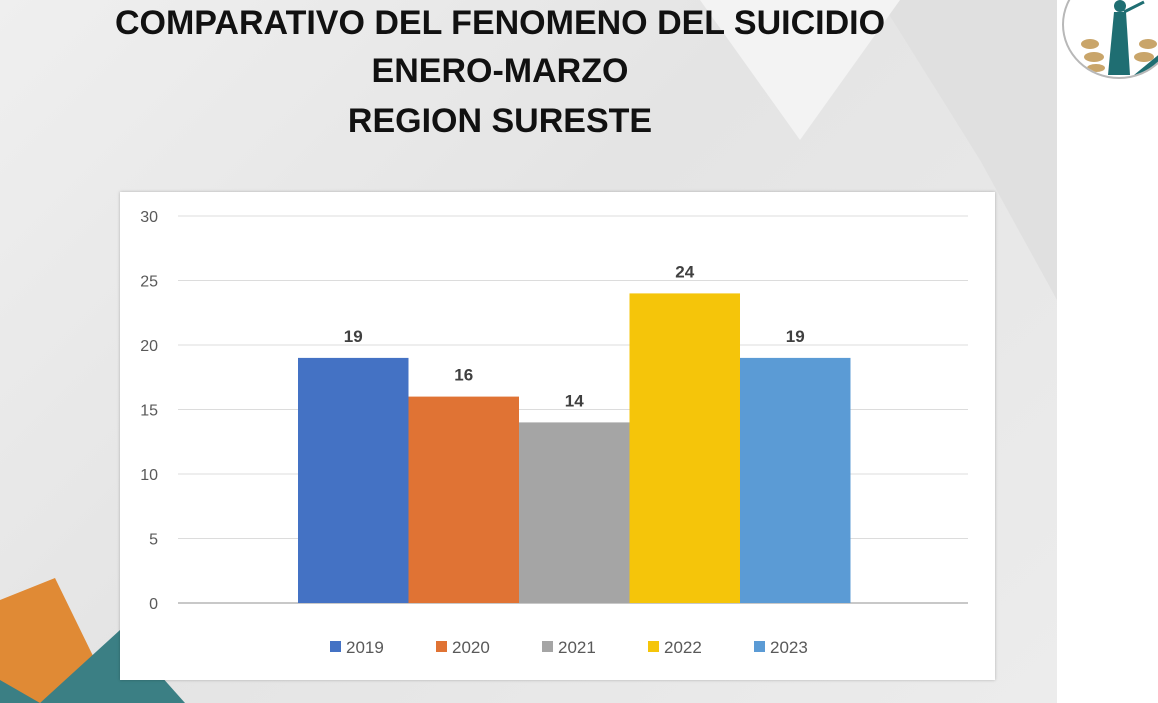  Describe the element at coordinates (149, 217) in the screenshot. I see `y-tick-label: 30` at that location.